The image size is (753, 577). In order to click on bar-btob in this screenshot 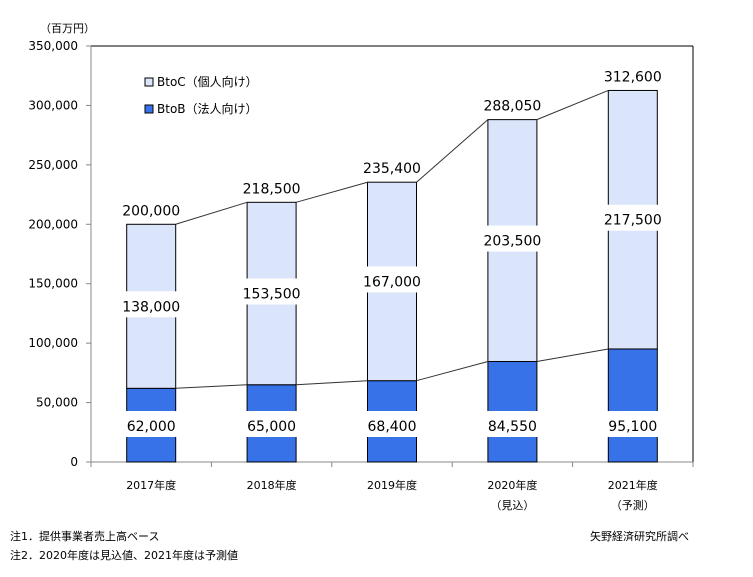, I will do `click(632, 405)`.